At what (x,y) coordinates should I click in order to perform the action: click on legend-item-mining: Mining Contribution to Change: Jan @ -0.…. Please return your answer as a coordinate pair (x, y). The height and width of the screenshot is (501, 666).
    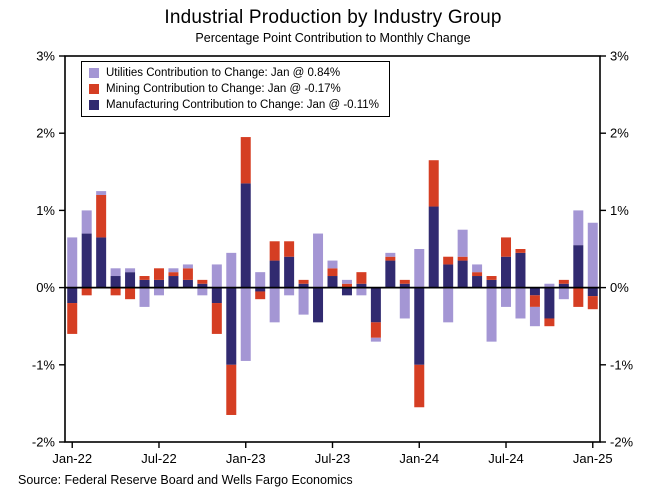
    Looking at the image, I should click on (234, 89).